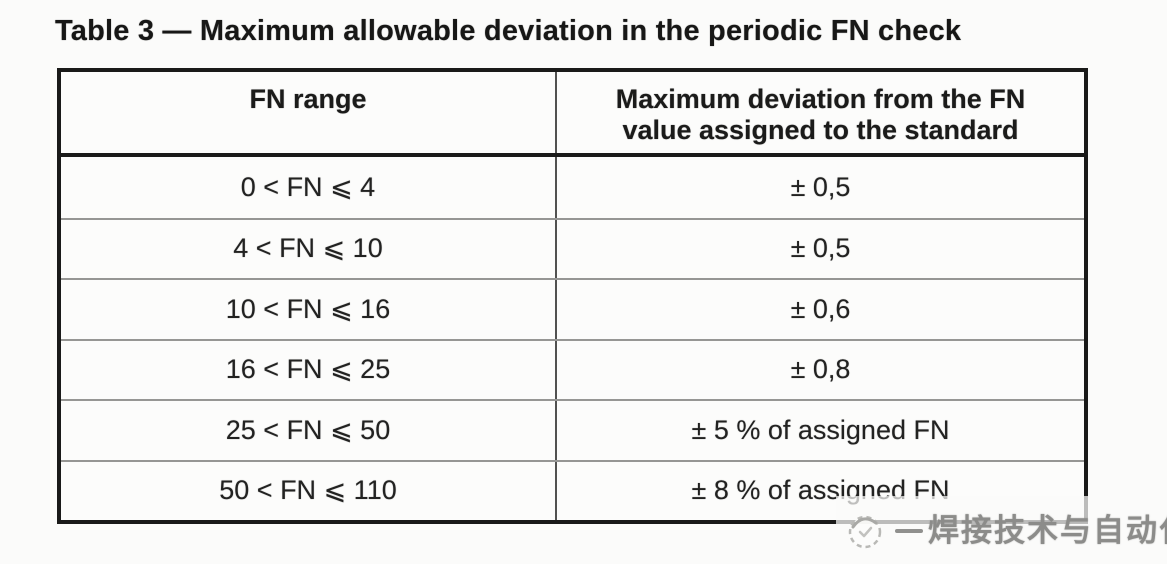 Image resolution: width=1167 pixels, height=564 pixels. What do you see at coordinates (1047, 530) in the screenshot?
I see `watermark-text: 焊接技术与自动化` at bounding box center [1047, 530].